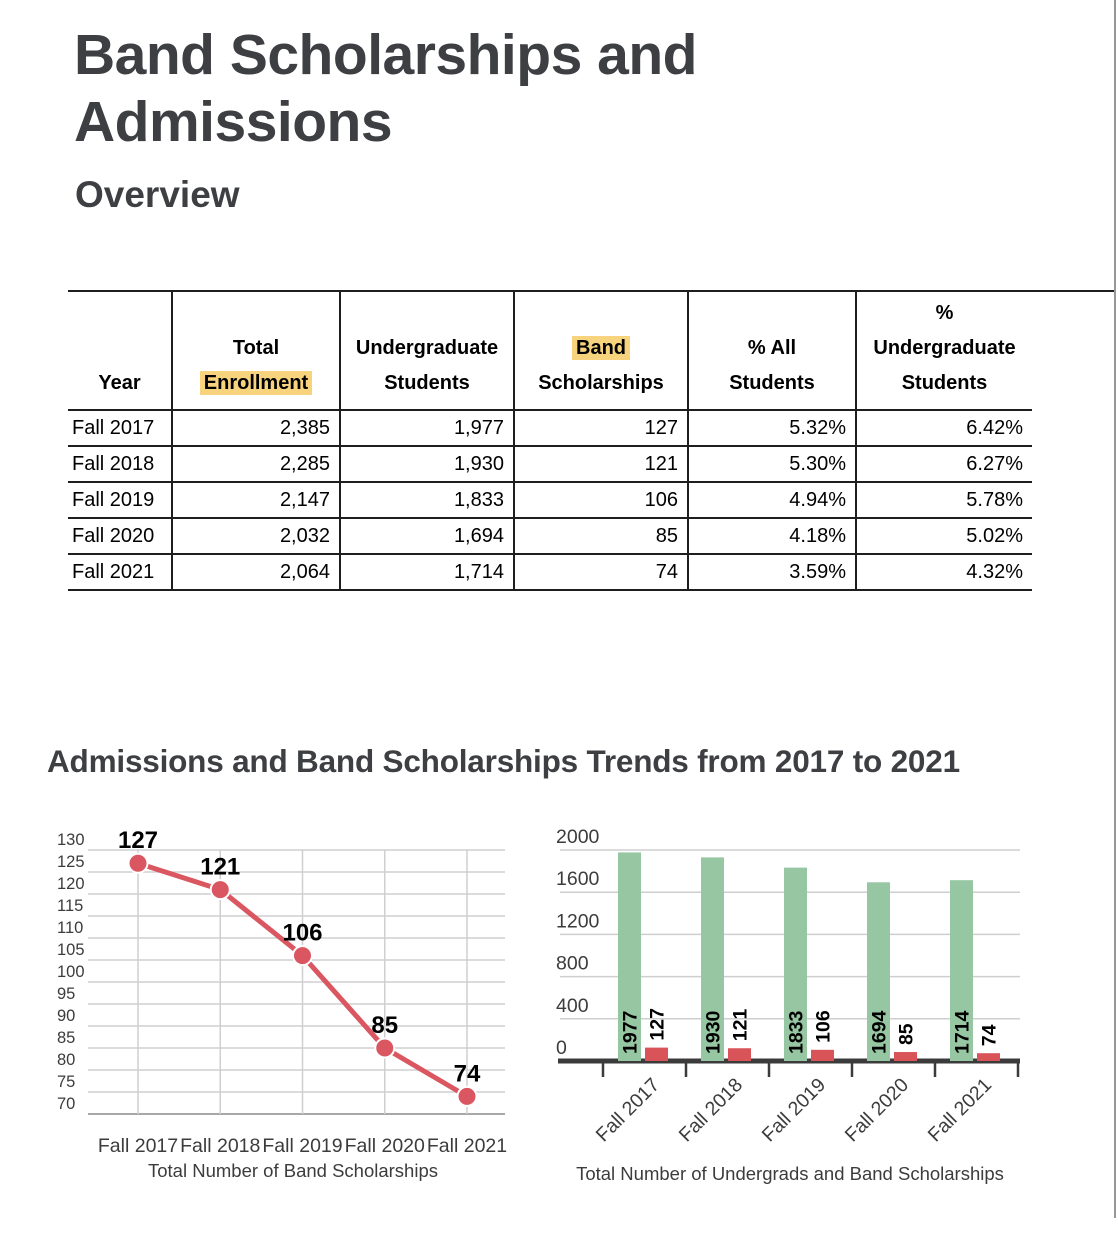 The width and height of the screenshot is (1118, 1248). I want to click on y-tick-label: 400, so click(572, 1006).